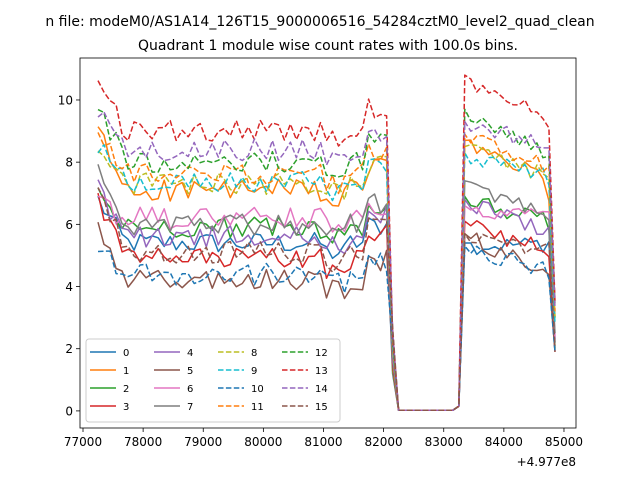 Image resolution: width=640 pixels, height=480 pixels. What do you see at coordinates (69, 225) in the screenshot?
I see `y-tick-label: 6` at bounding box center [69, 225].